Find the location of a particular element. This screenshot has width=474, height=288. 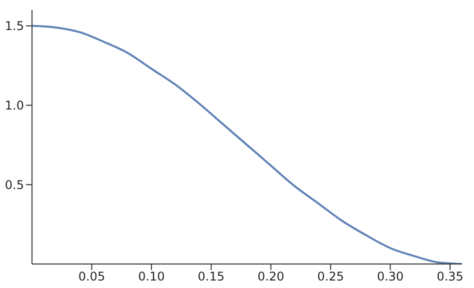

y-tick-label: 1.5 is located at coordinates (14, 26).